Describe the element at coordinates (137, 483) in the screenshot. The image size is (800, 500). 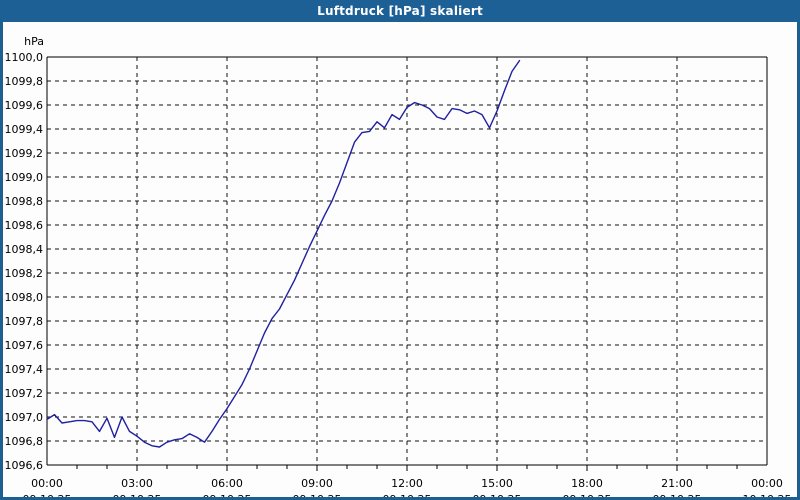
I see `x-axis-tick-time: 03:00` at that location.